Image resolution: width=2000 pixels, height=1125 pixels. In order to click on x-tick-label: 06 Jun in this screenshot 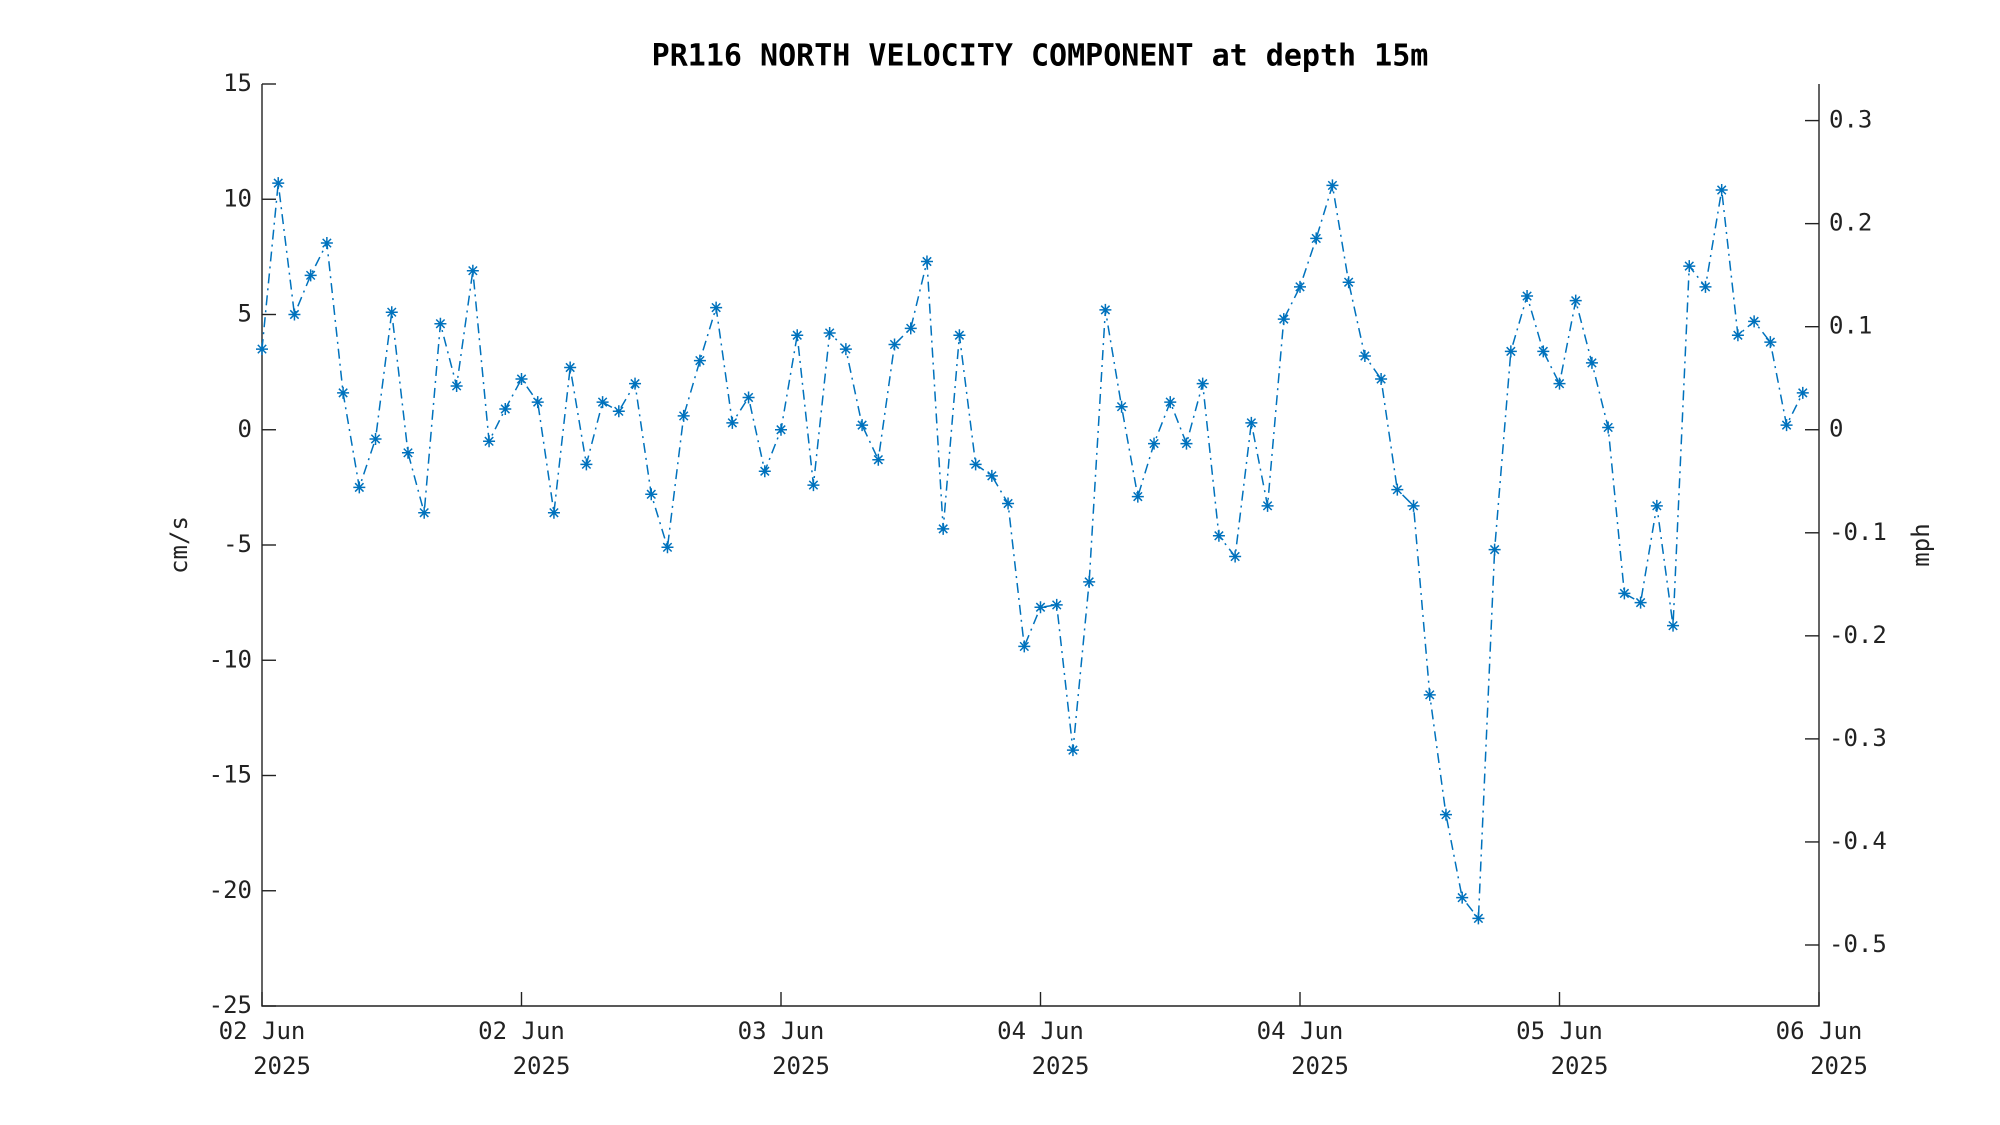, I will do `click(1819, 1031)`.